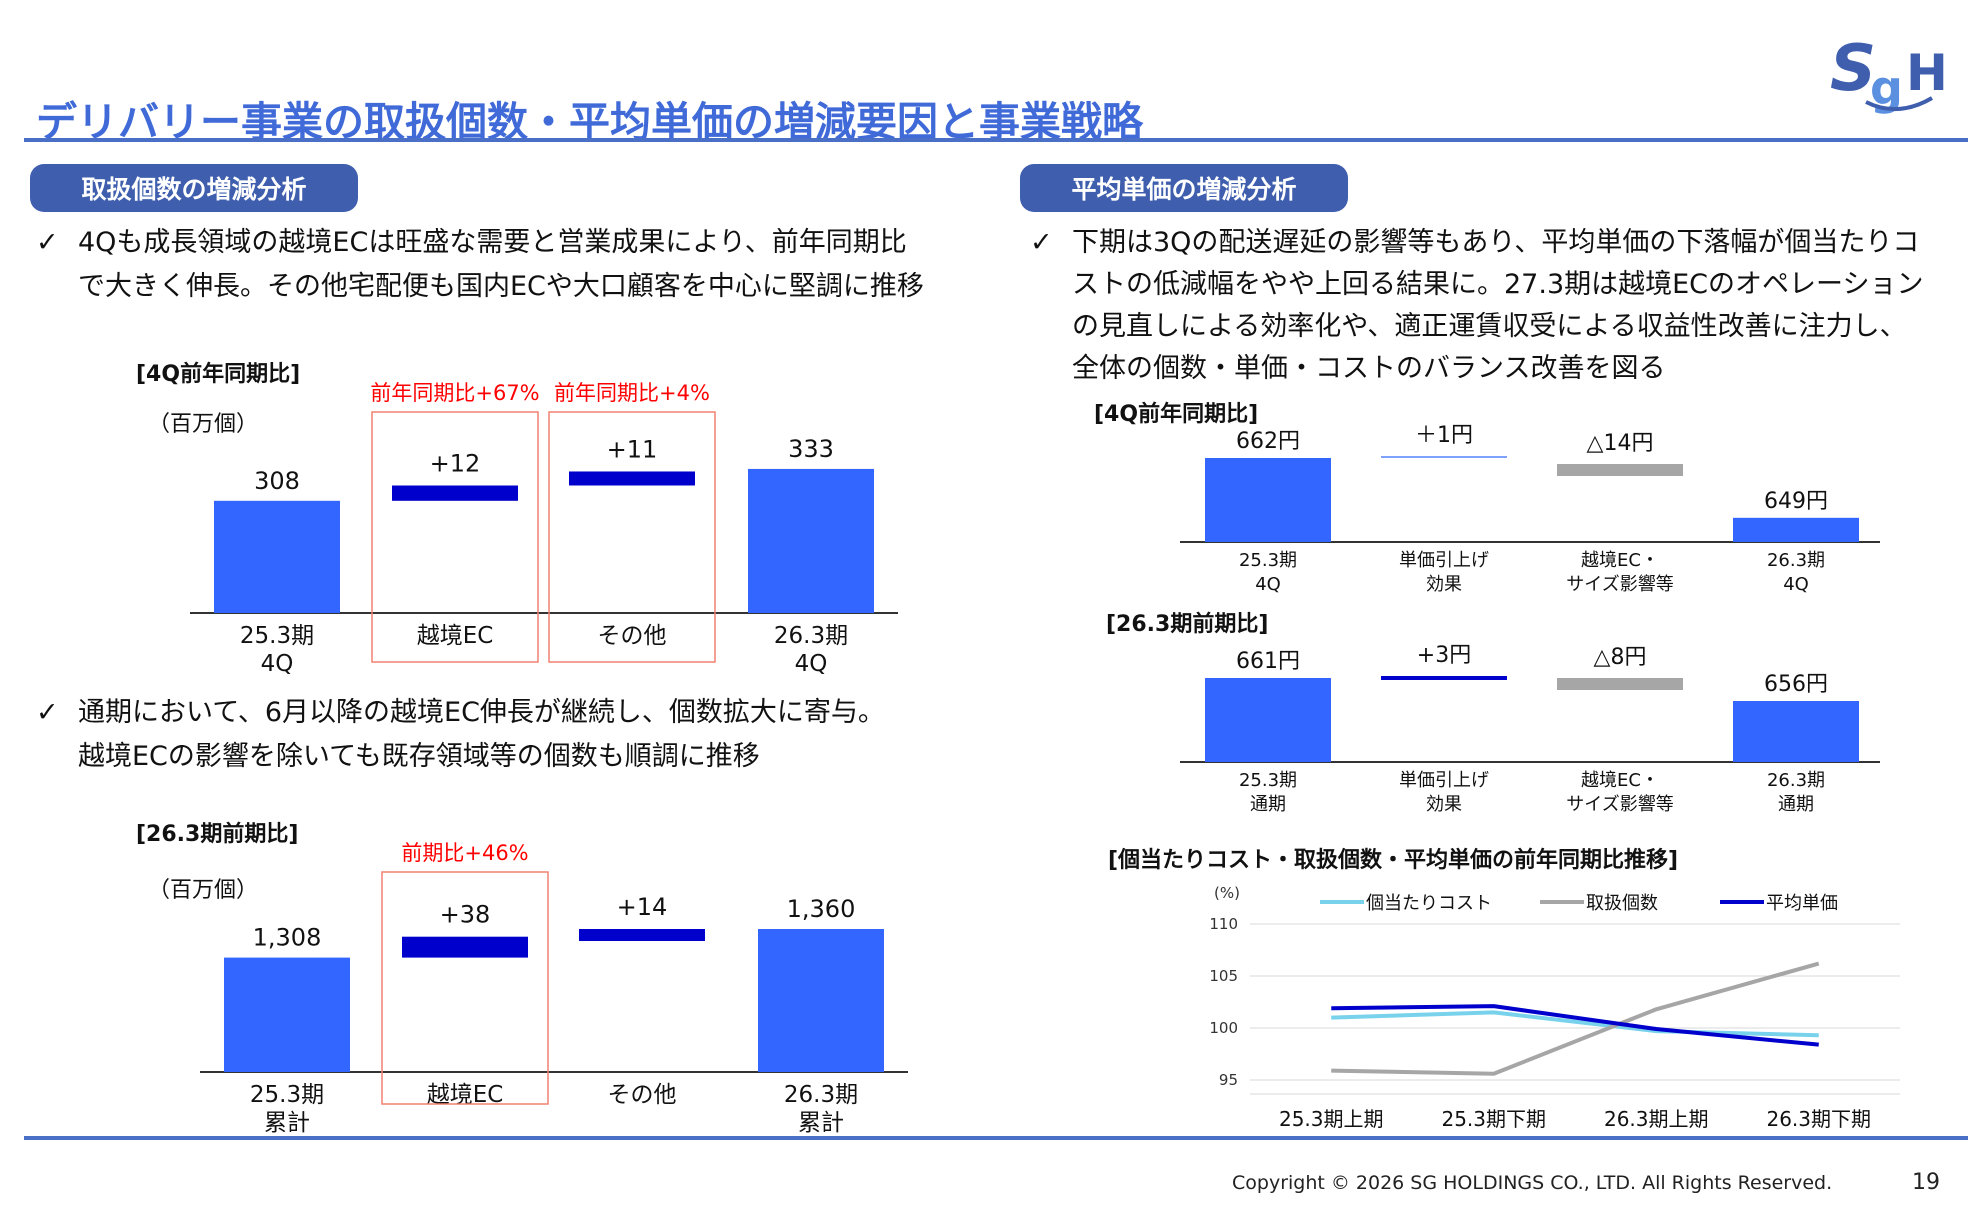 This screenshot has height=1224, width=1984. What do you see at coordinates (1622, 903) in the screenshot?
I see `legend-label: 取扱個数` at bounding box center [1622, 903].